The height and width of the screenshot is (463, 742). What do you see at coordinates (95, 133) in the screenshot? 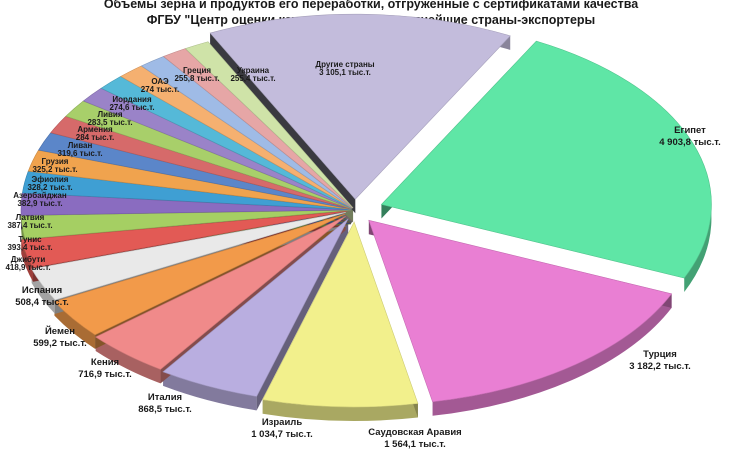
I see `slice-label-15: Армения 284 тыс.т.` at bounding box center [95, 133].